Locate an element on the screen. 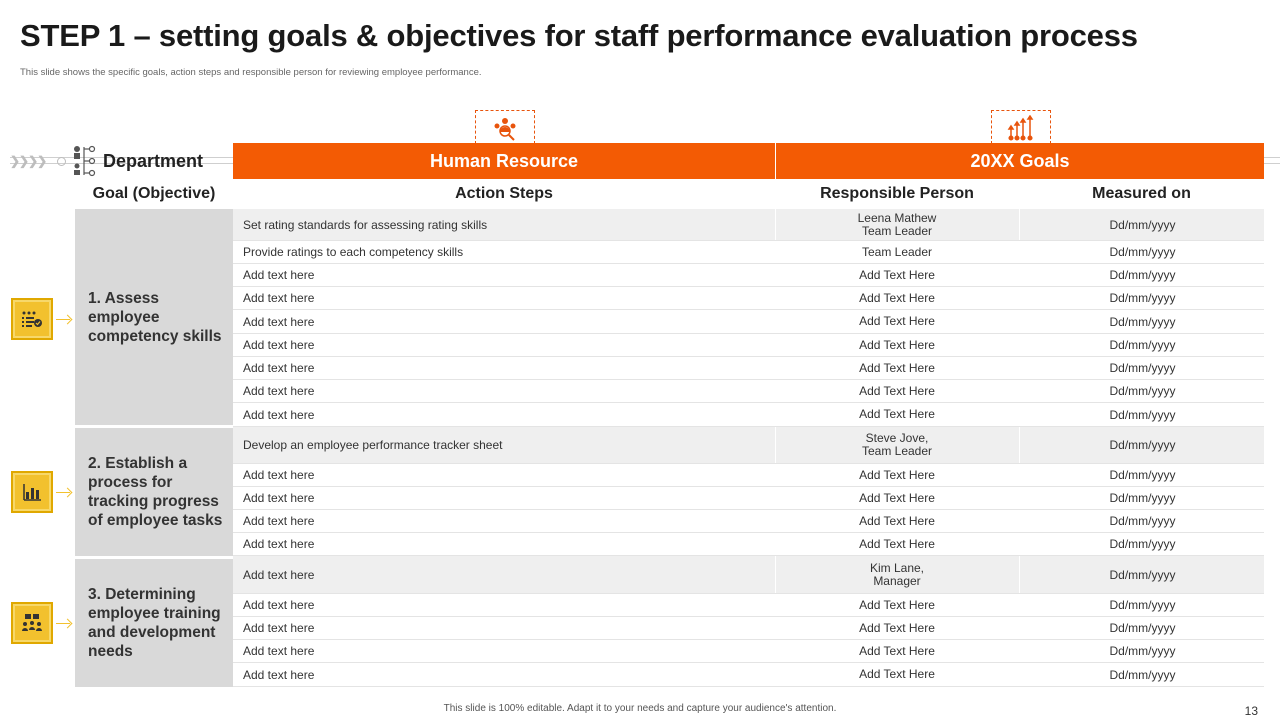  org-chart-icon is located at coordinates (84, 163).